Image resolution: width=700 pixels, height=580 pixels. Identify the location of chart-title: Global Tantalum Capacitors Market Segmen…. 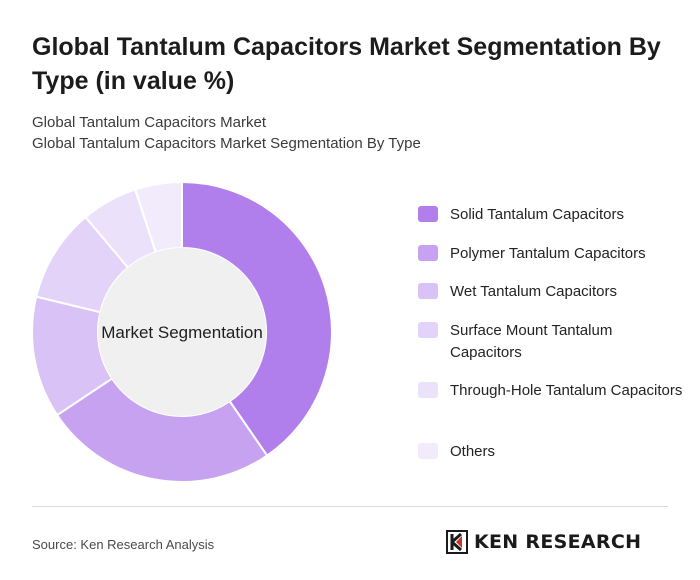
(346, 64).